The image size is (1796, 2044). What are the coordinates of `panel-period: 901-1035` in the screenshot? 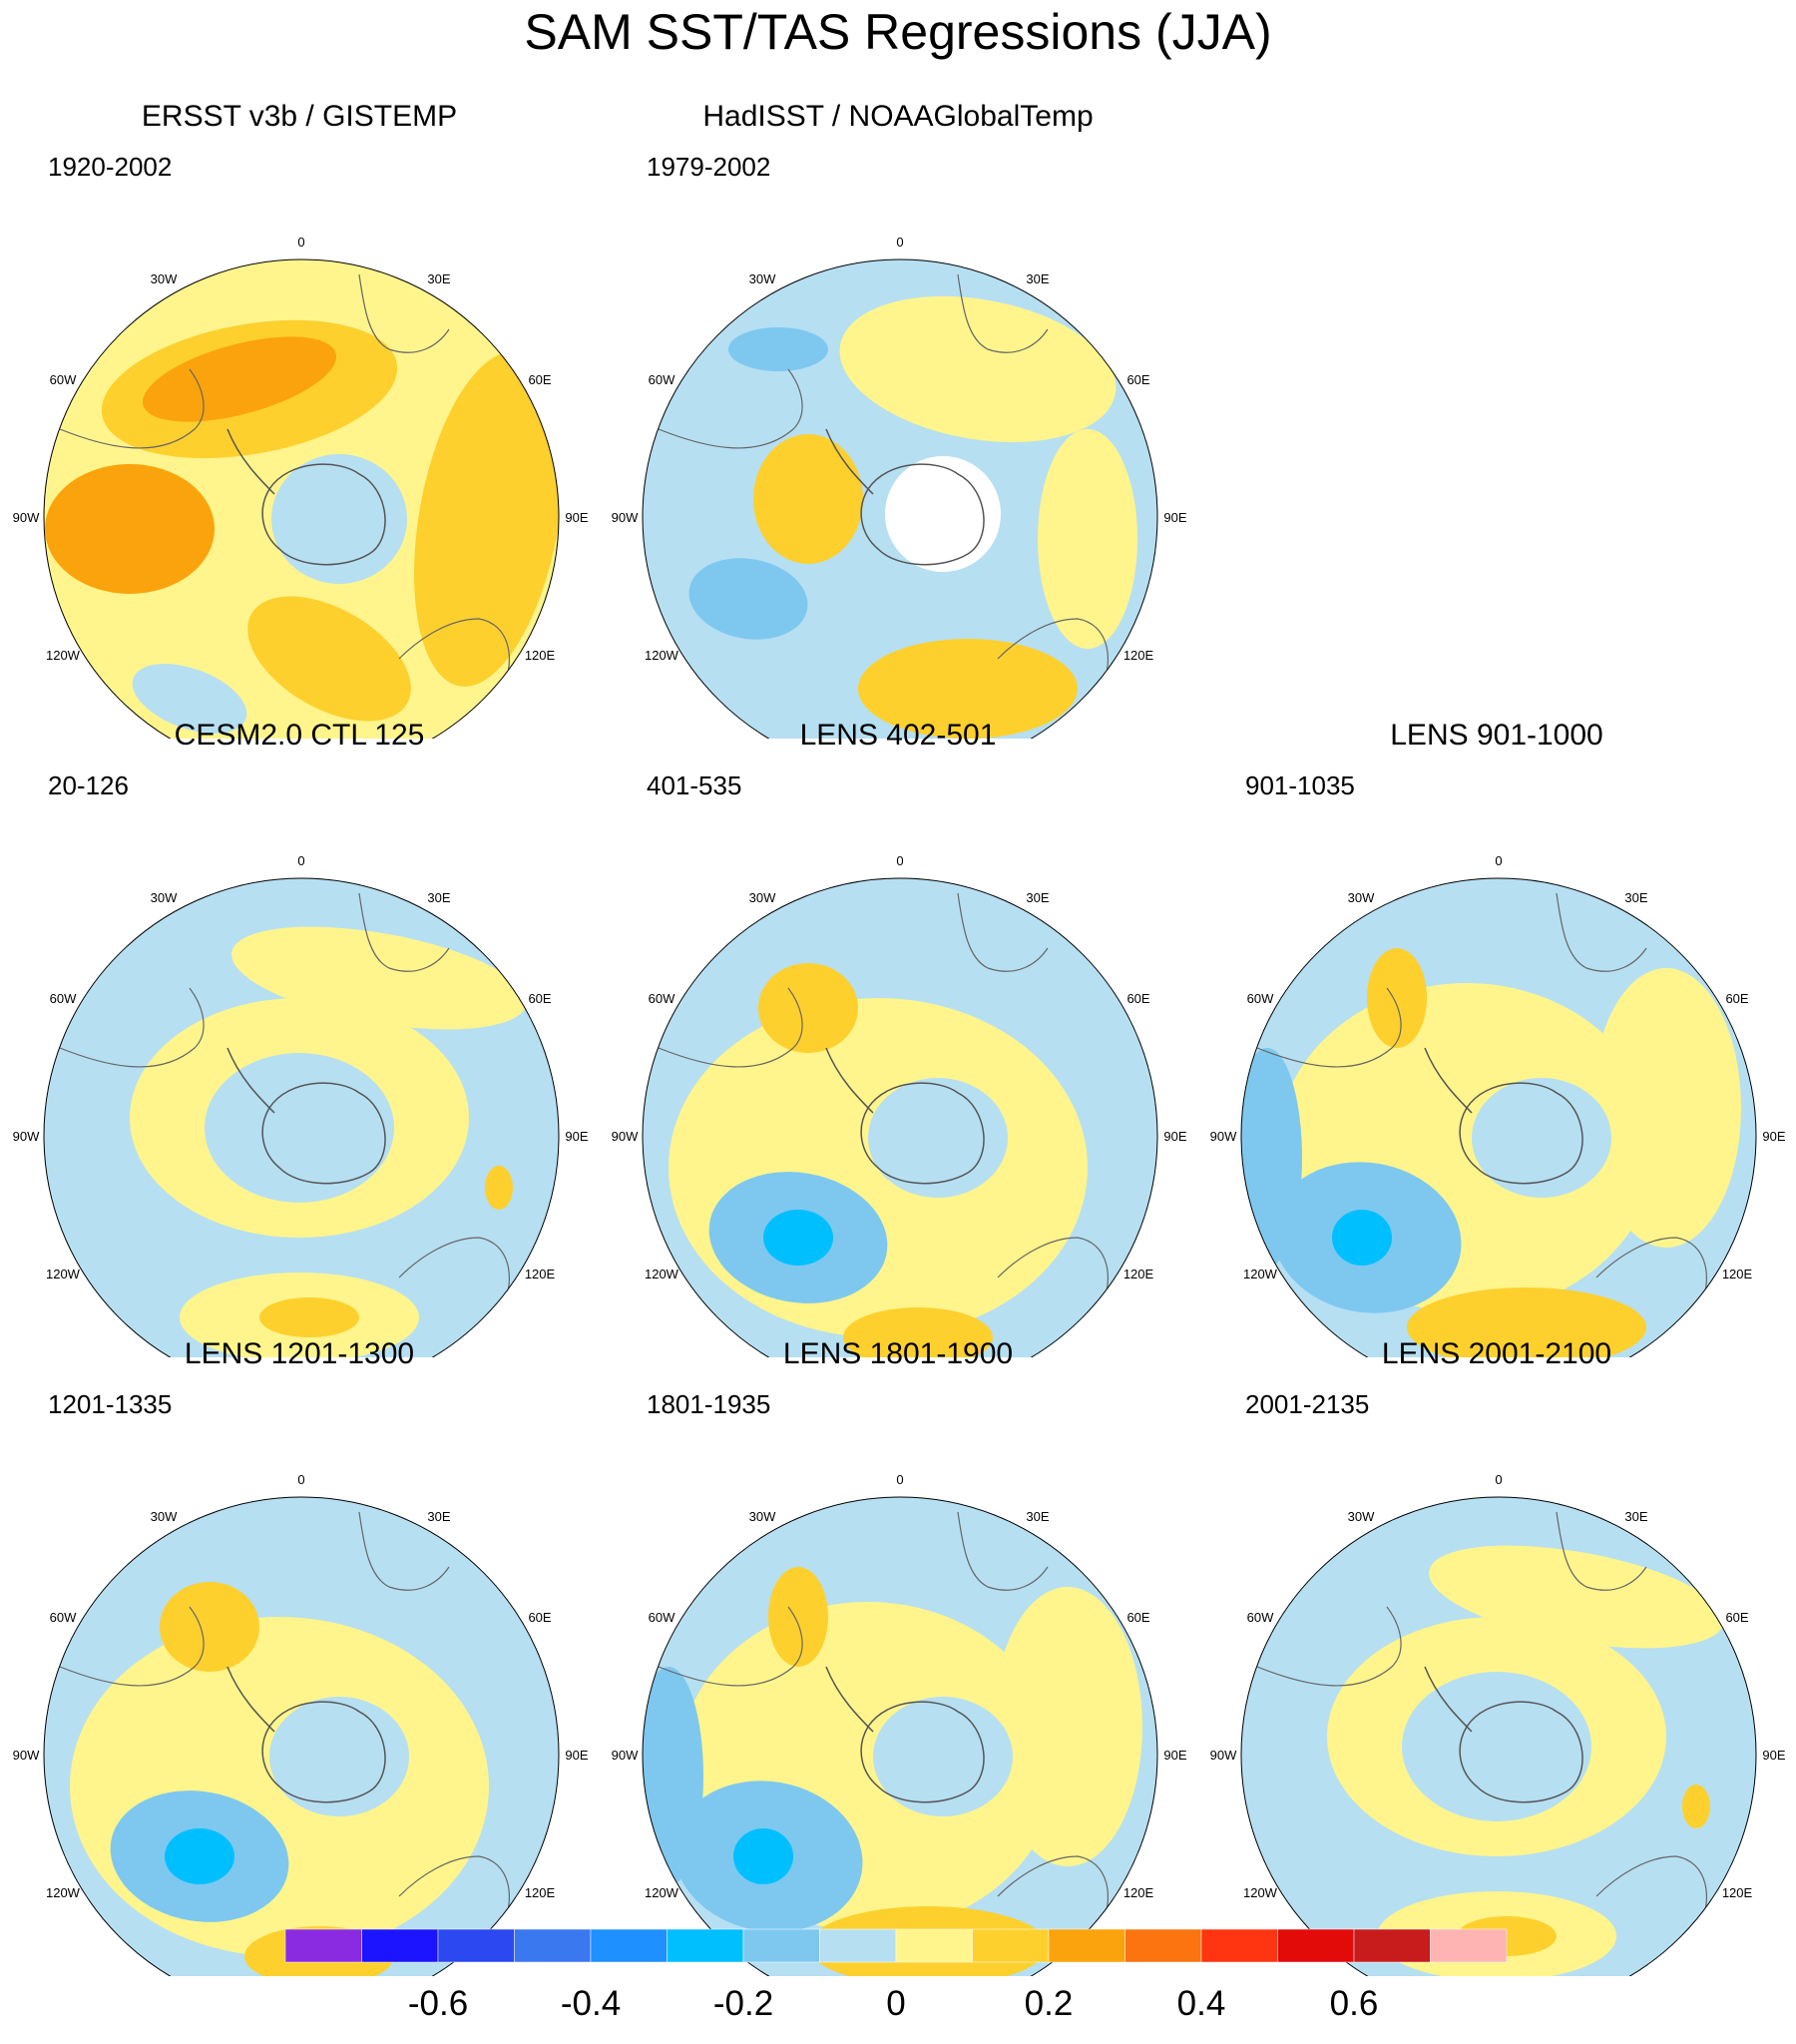 It's located at (1300, 785).